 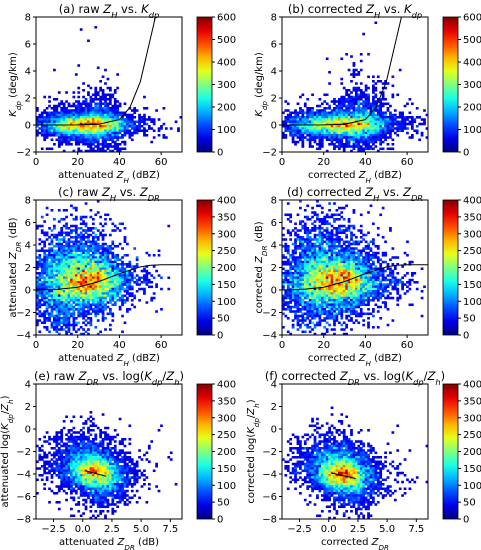 What do you see at coordinates (355, 11) in the screenshot?
I see `panel-title: (b) corrected ZH vs. Kdp` at bounding box center [355, 11].